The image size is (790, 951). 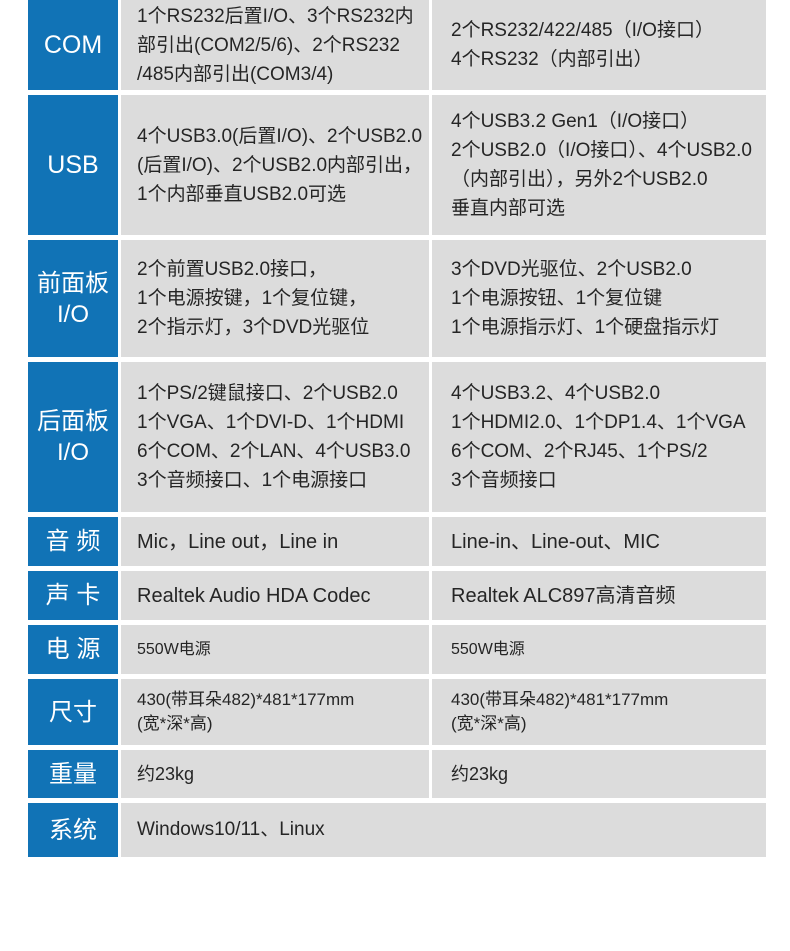 What do you see at coordinates (275, 712) in the screenshot?
I see `spec-cell-dimensions-col1: 430(带耳朵482)*481*177mm (宽*深*高)` at bounding box center [275, 712].